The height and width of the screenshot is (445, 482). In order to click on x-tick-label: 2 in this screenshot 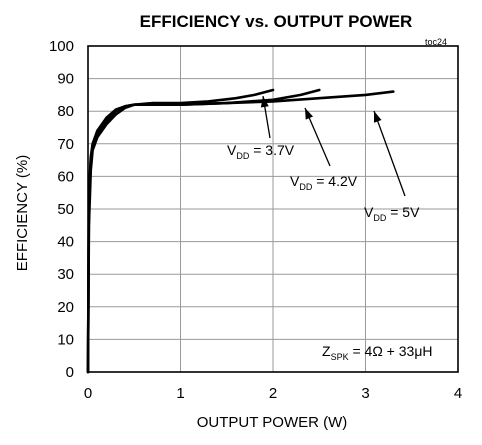, I will do `click(273, 393)`.